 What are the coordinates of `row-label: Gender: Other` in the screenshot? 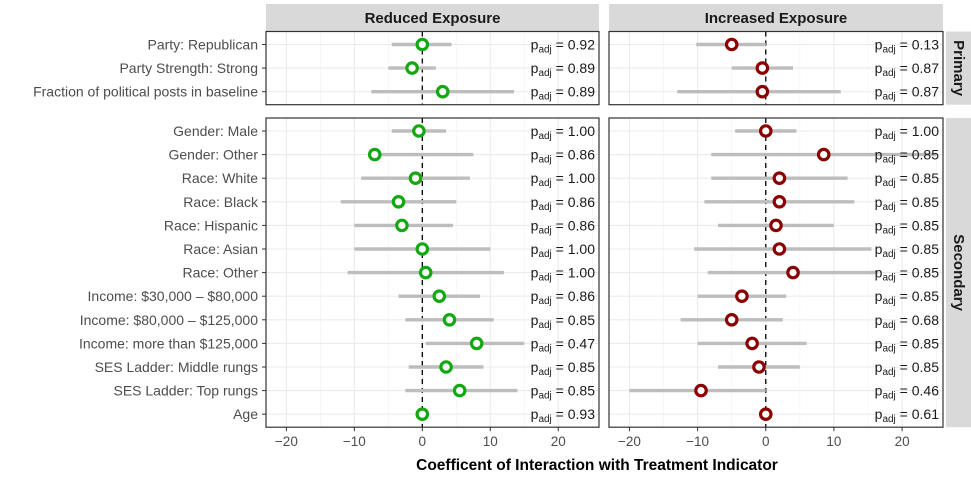 It's located at (214, 155).